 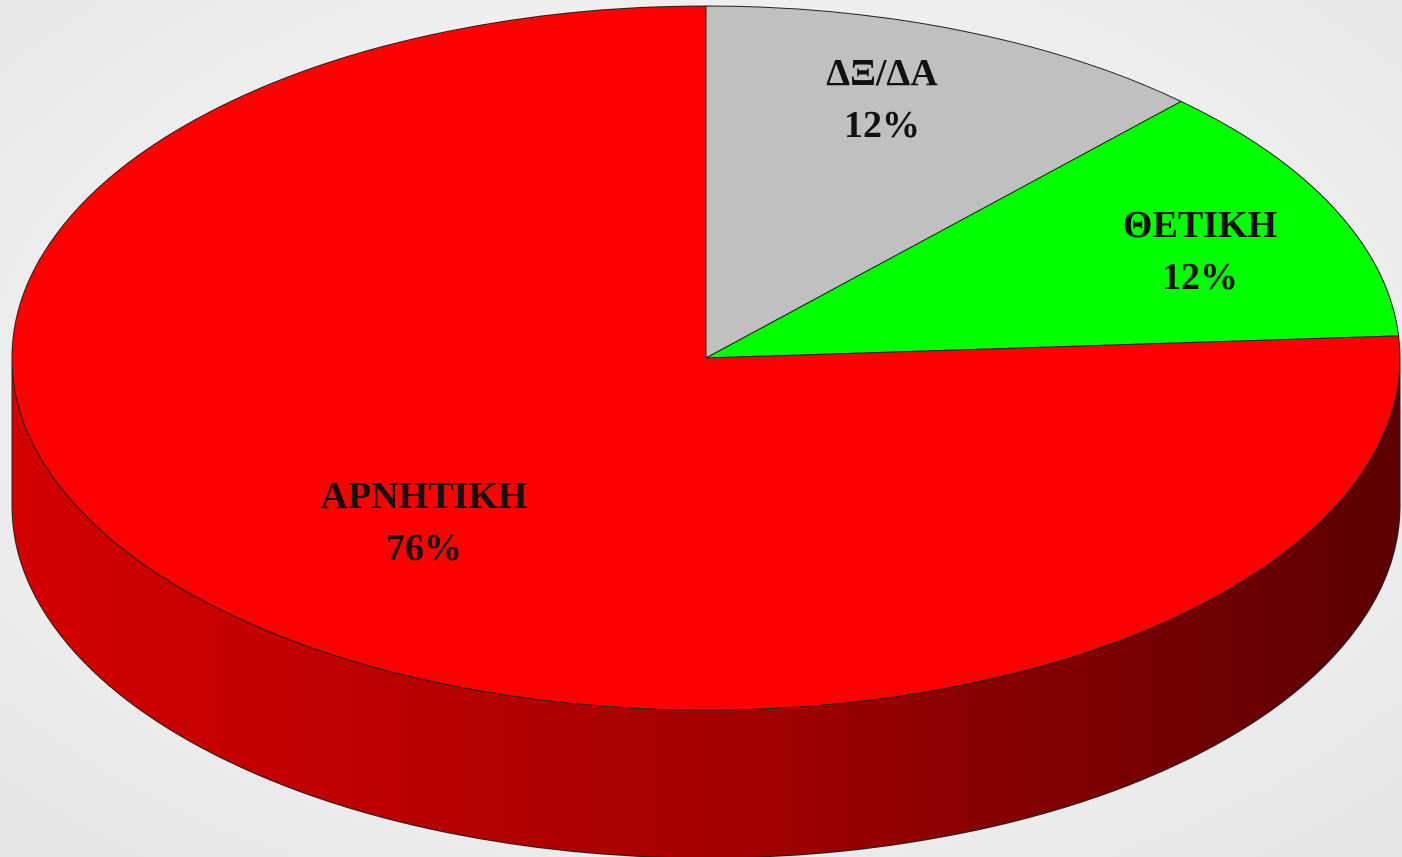 I want to click on slice-label-0: ΔΞ/ΔΑ, so click(x=882, y=73).